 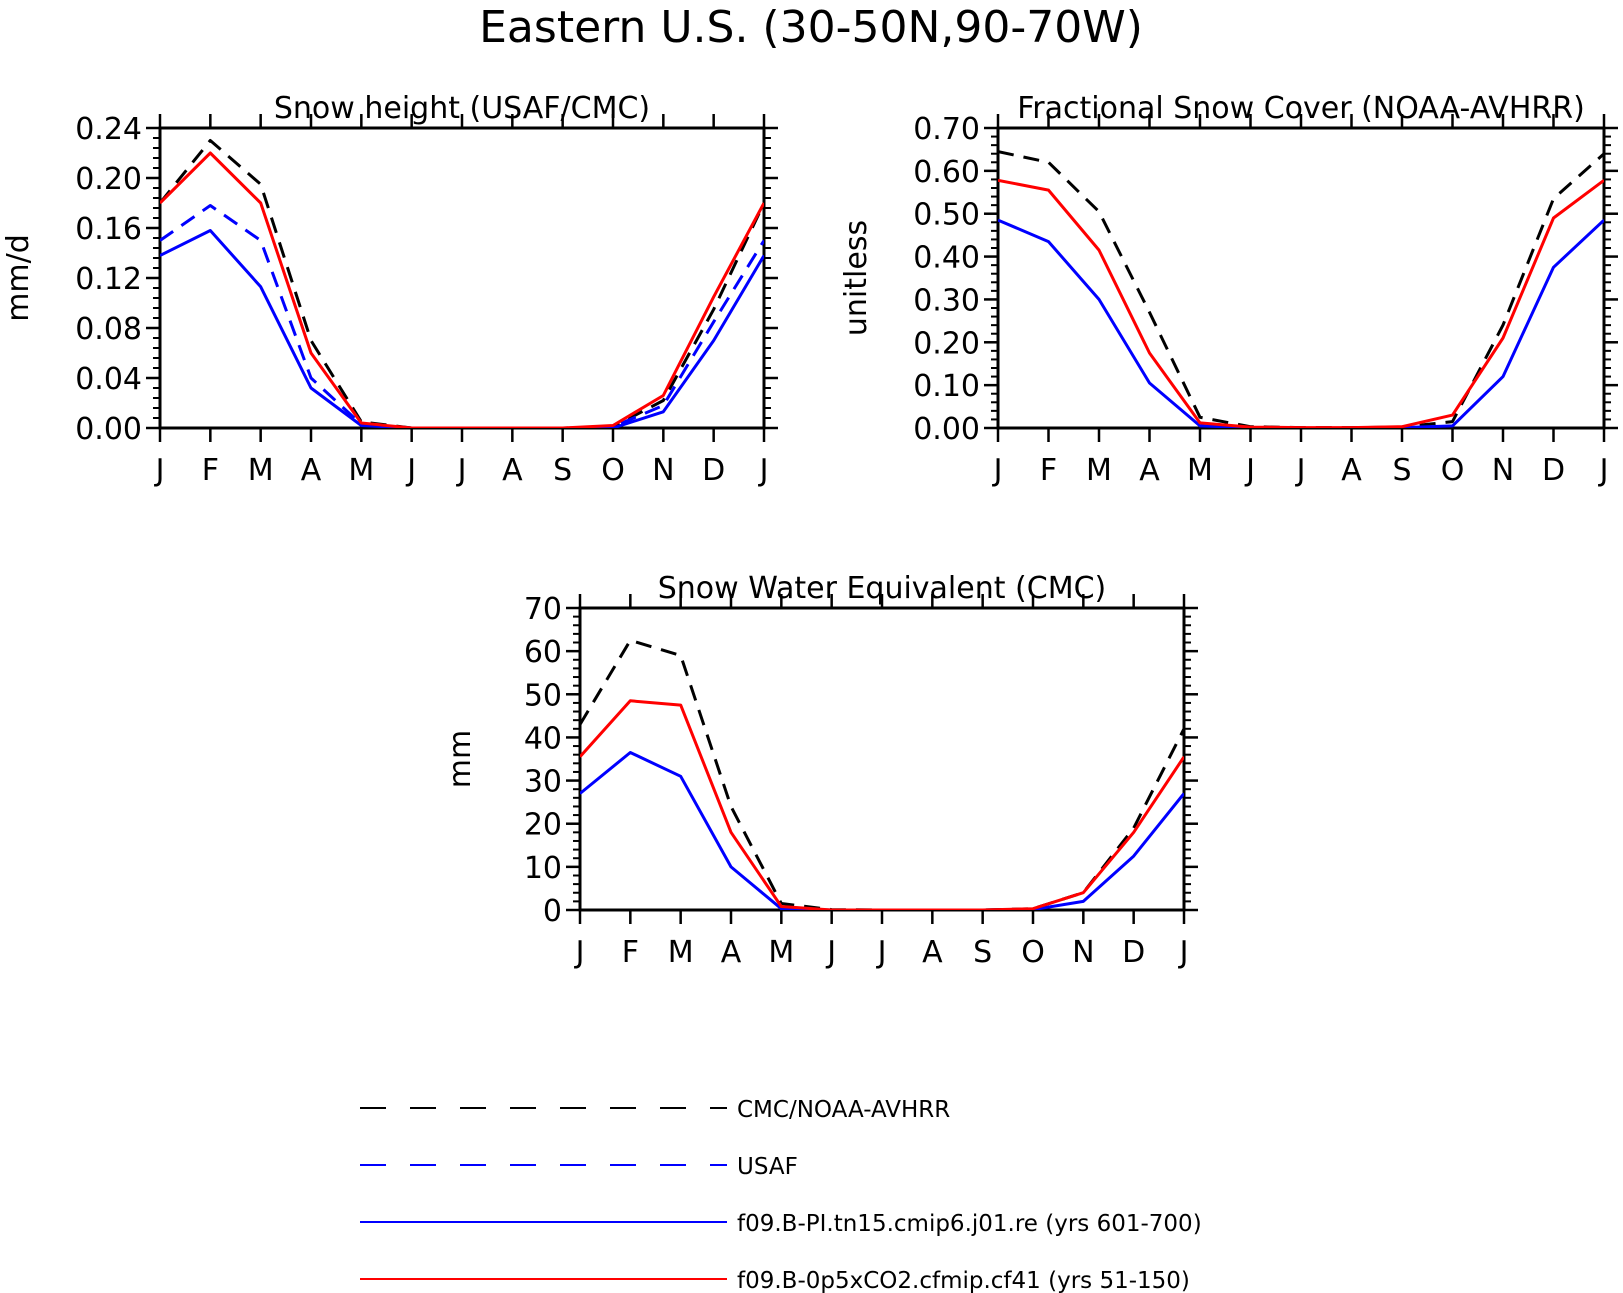 I want to click on y-tick-label: 0.40, so click(x=946, y=258).